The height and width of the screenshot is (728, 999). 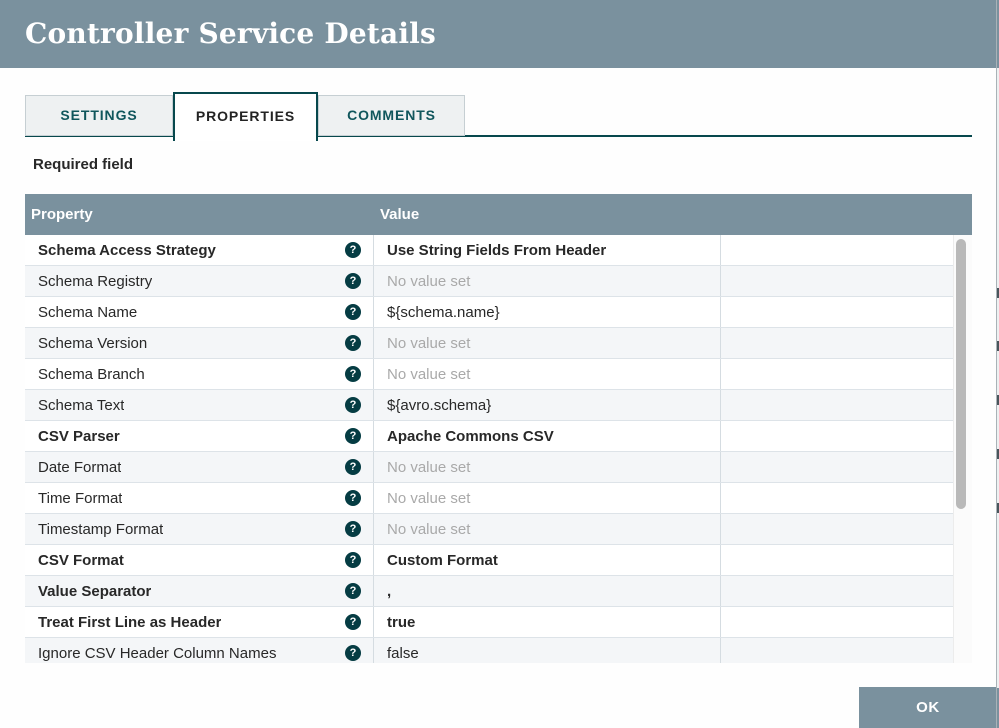 I want to click on property-cell: Treat First Line as Header ?, so click(x=199, y=622).